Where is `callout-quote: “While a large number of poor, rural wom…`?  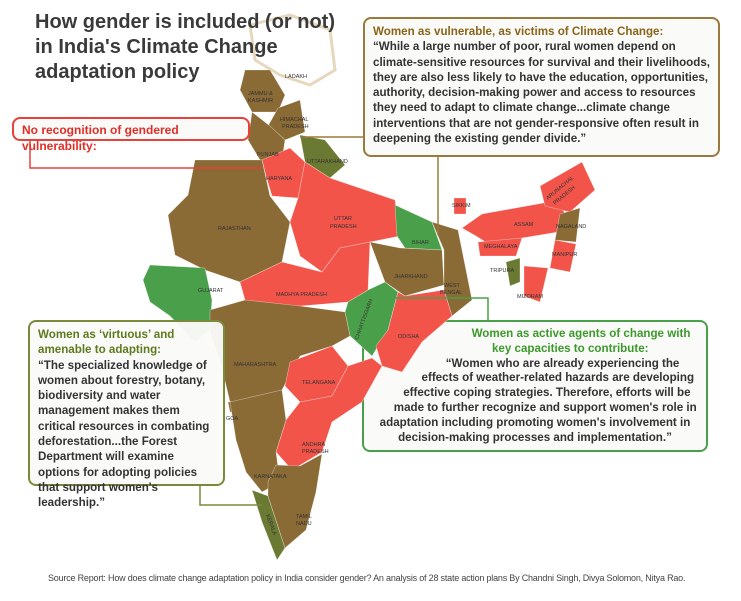
callout-quote: “While a large number of poor, rural wom… is located at coordinates (541, 93).